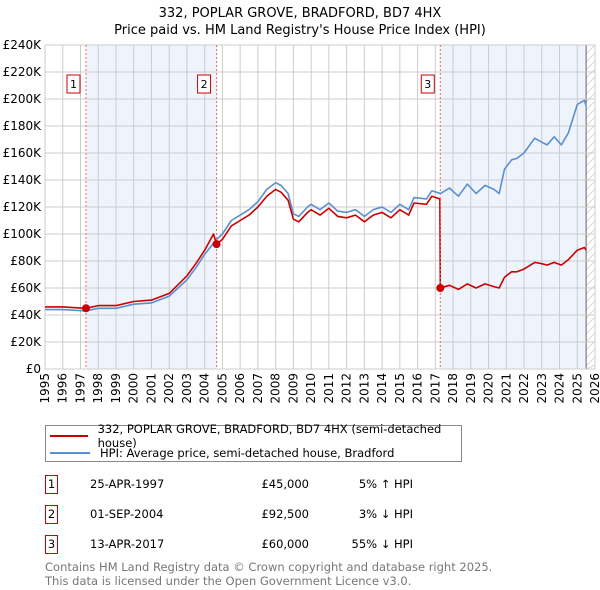  Describe the element at coordinates (453, 388) in the screenshot. I see `x-tick-label: 2018` at that location.